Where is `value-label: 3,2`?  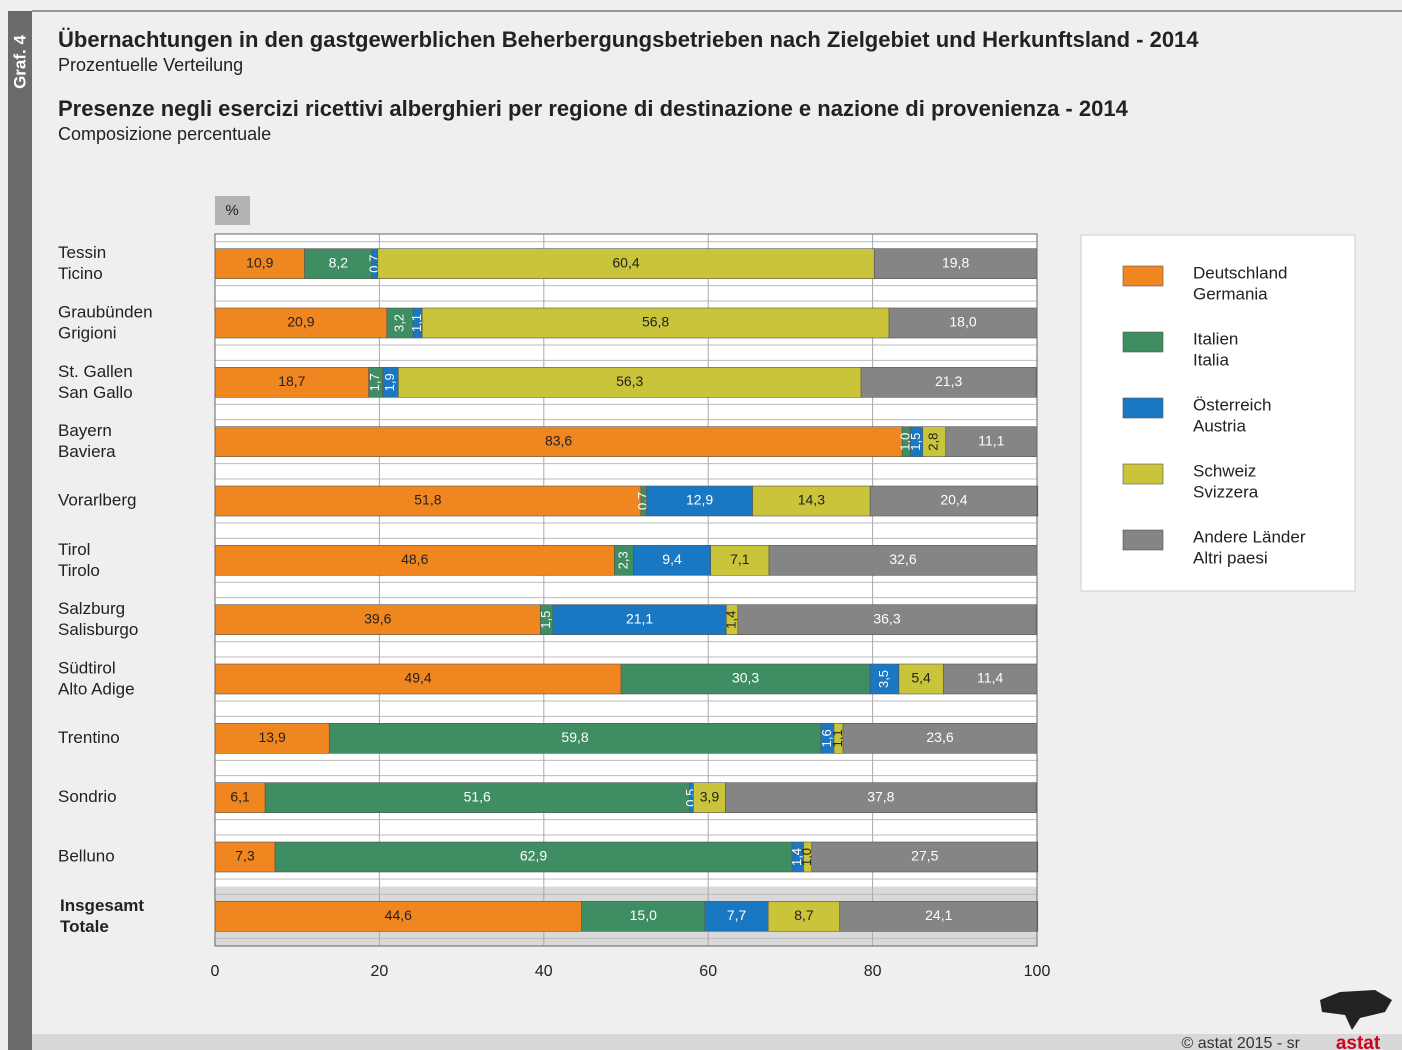
value-label: 3,2 is located at coordinates (398, 323).